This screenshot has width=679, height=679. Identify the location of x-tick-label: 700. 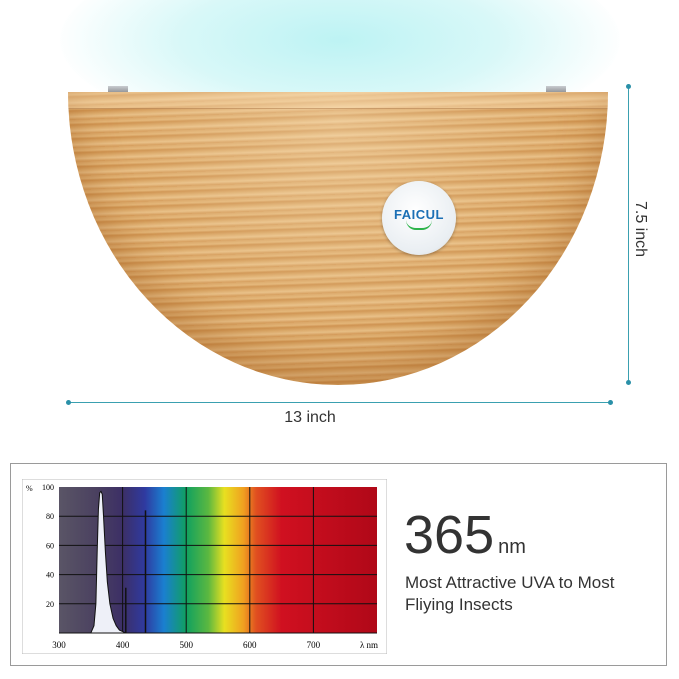
(314, 645).